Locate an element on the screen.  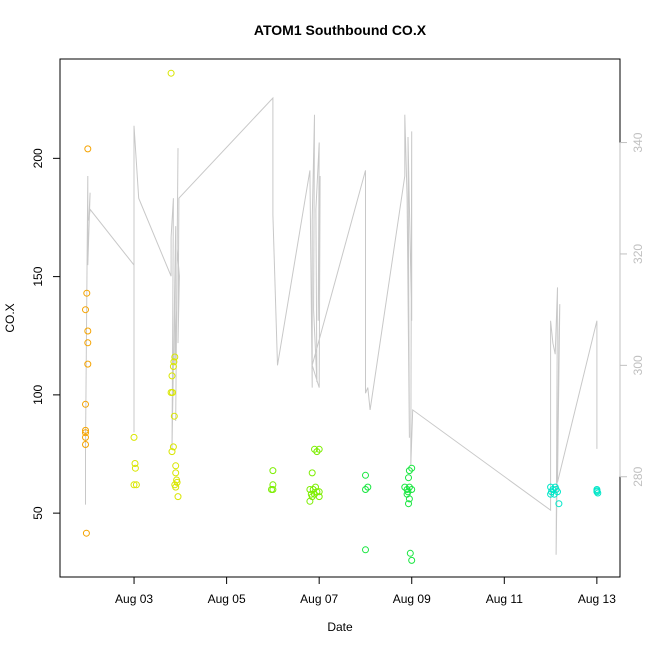
y-tick-label: 150 is located at coordinates (38, 276).